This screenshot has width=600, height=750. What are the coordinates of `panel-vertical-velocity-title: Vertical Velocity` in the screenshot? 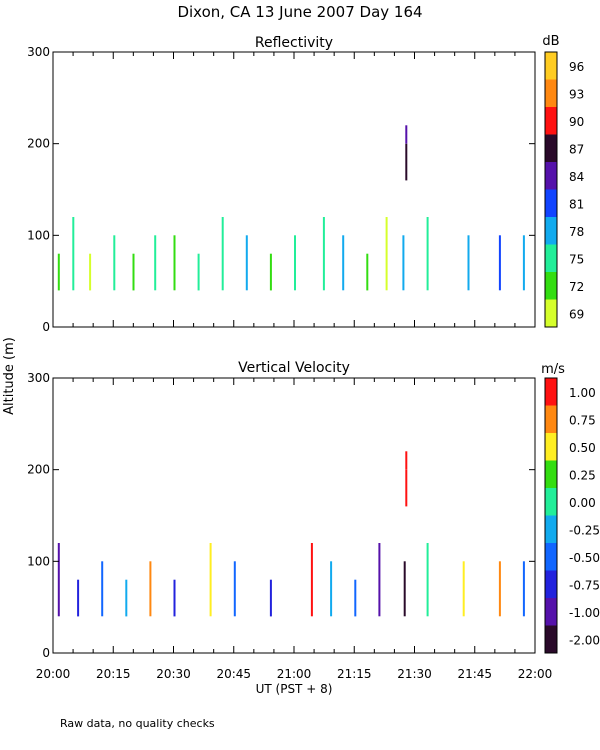 It's located at (294, 368).